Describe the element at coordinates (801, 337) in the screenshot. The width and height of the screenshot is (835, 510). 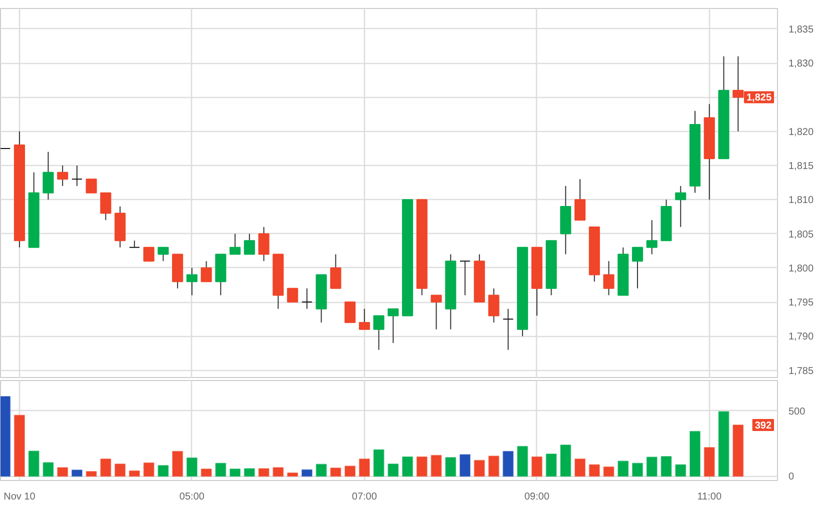
I see `y-tick-label: 1,790` at that location.